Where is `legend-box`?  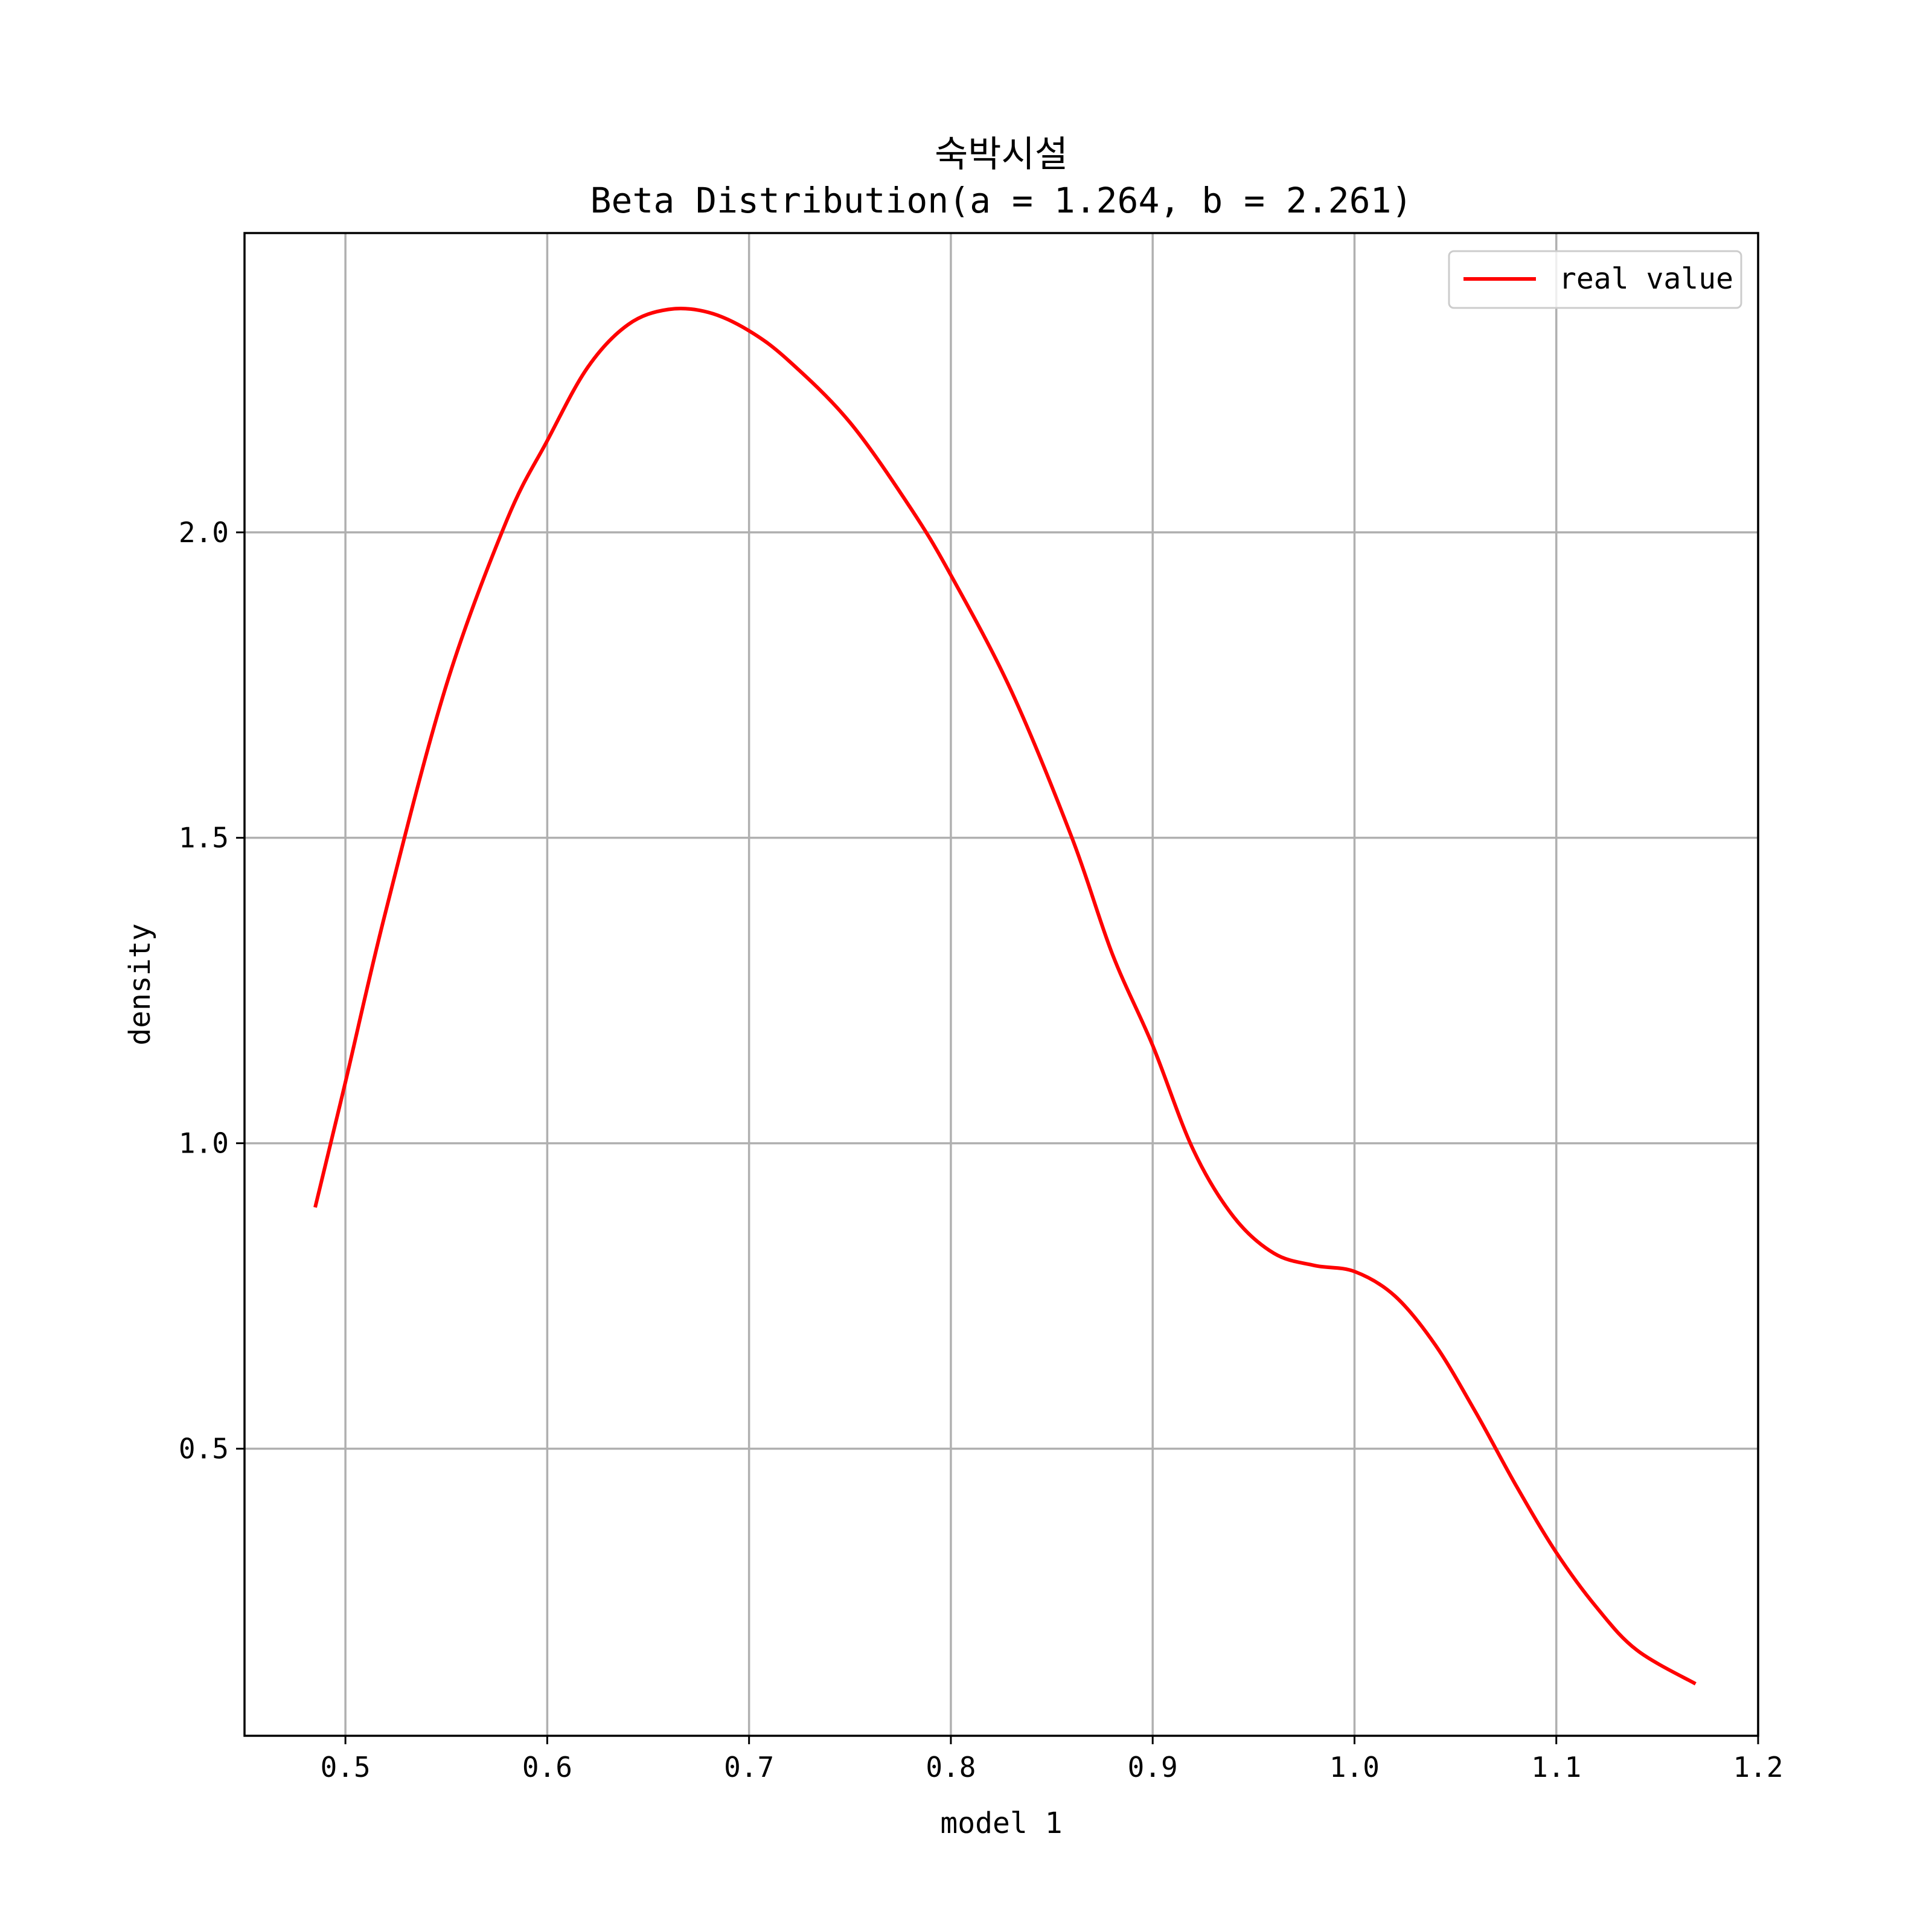
legend-box is located at coordinates (1595, 279).